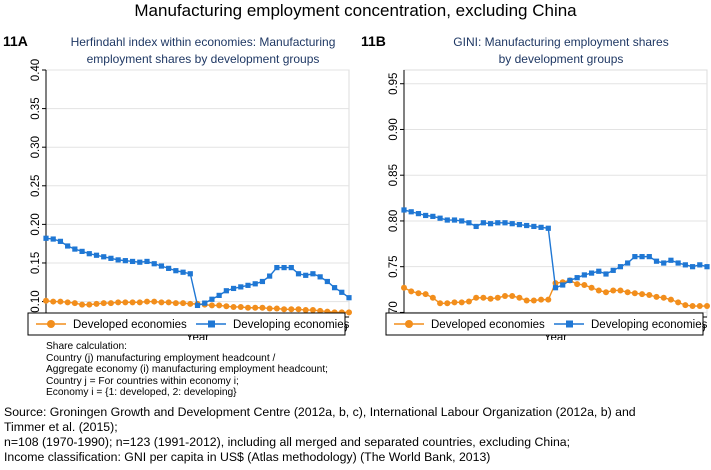  What do you see at coordinates (488, 325) in the screenshot?
I see `legend-label: Developed economies` at bounding box center [488, 325].